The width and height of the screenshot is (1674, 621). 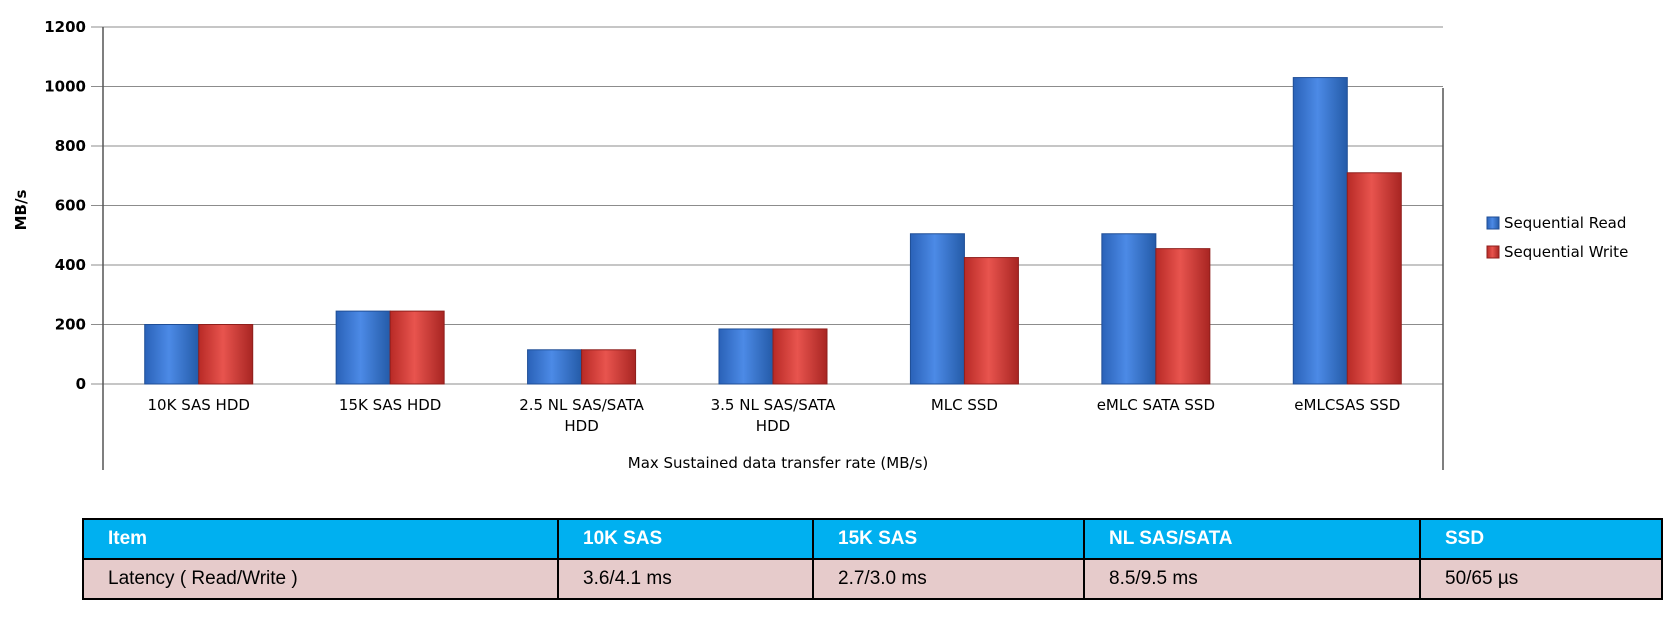 I want to click on legend-label: Sequential Read, so click(x=1565, y=223).